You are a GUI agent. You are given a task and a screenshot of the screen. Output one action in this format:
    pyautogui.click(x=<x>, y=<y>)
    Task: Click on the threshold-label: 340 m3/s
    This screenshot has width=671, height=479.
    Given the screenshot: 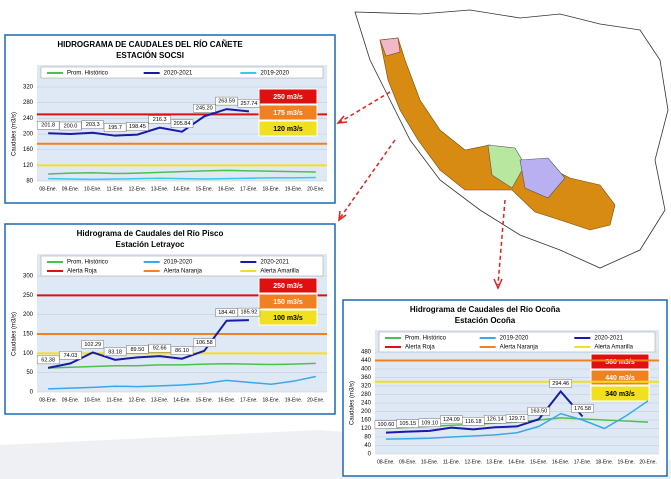 What is the action you would take?
    pyautogui.click(x=620, y=394)
    